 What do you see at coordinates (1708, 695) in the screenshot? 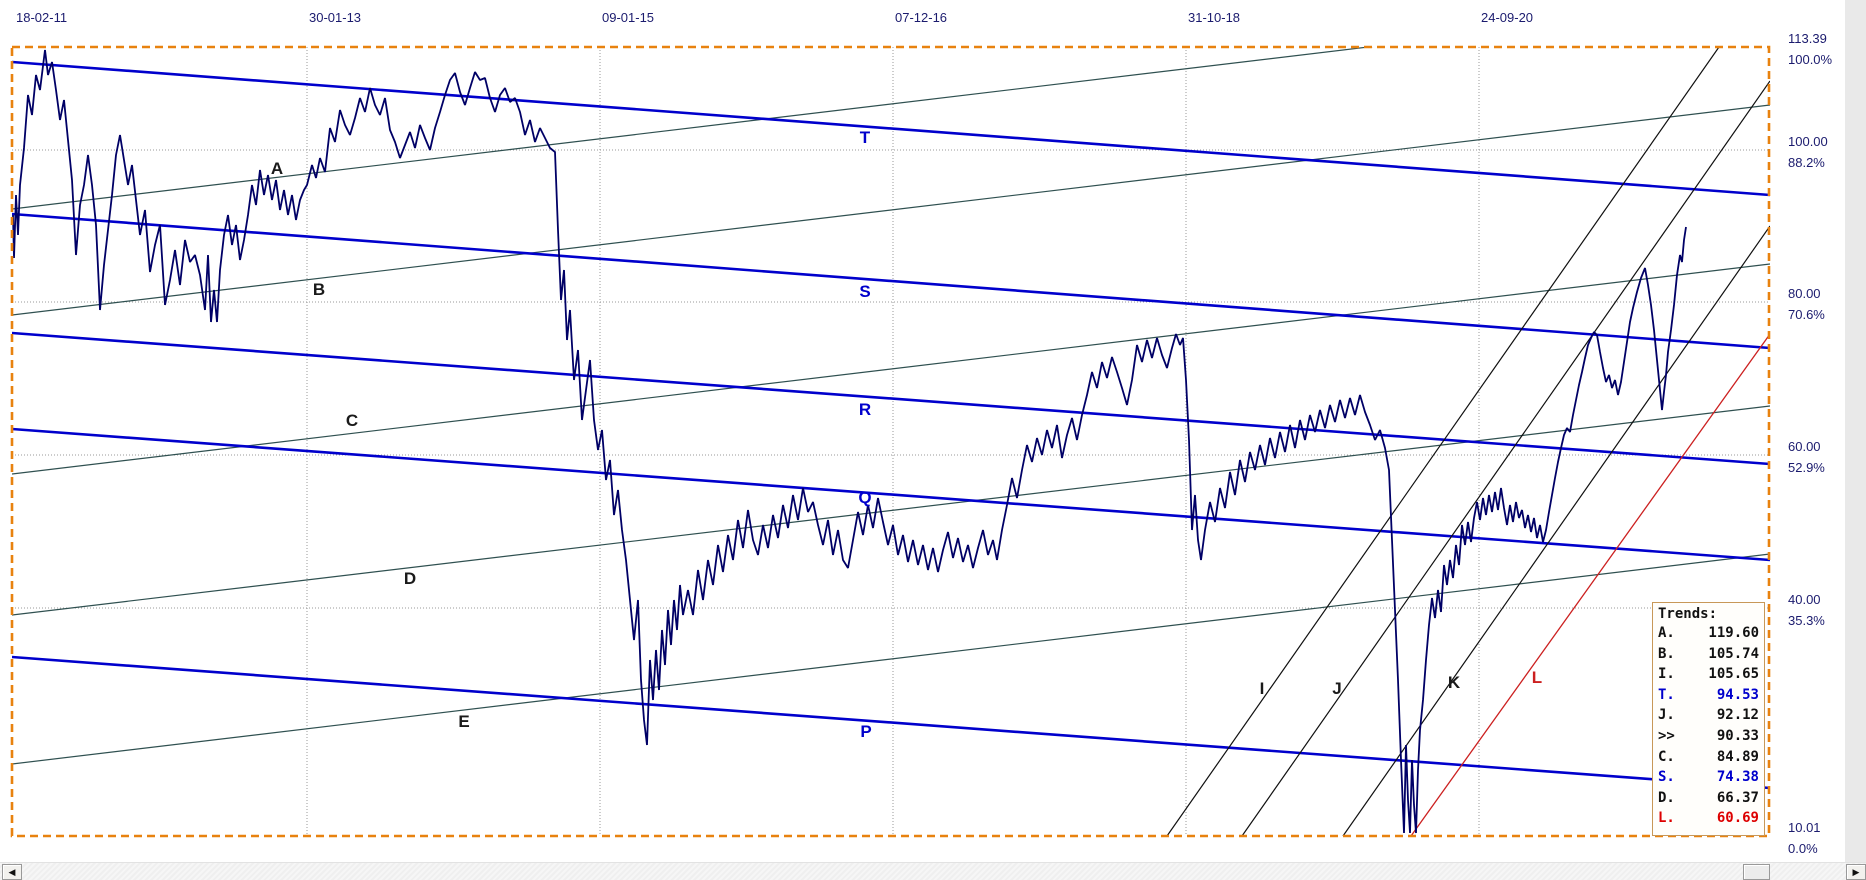
I see `trends-legend-row: T. 94.53` at bounding box center [1708, 695].